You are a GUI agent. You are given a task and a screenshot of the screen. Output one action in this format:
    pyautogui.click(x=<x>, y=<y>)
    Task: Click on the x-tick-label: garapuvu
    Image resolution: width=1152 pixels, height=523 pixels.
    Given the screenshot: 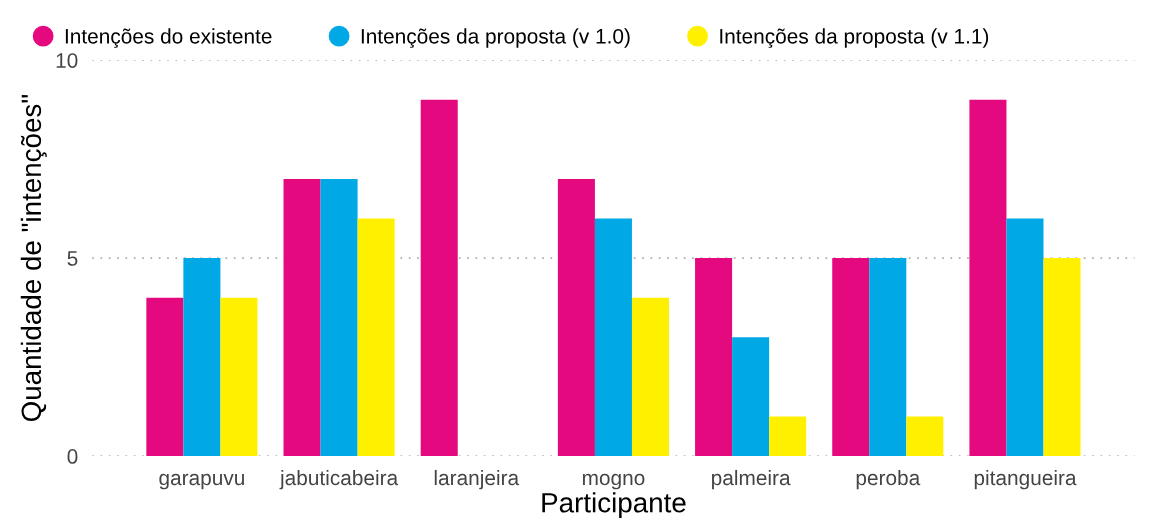 What is the action you would take?
    pyautogui.click(x=201, y=481)
    